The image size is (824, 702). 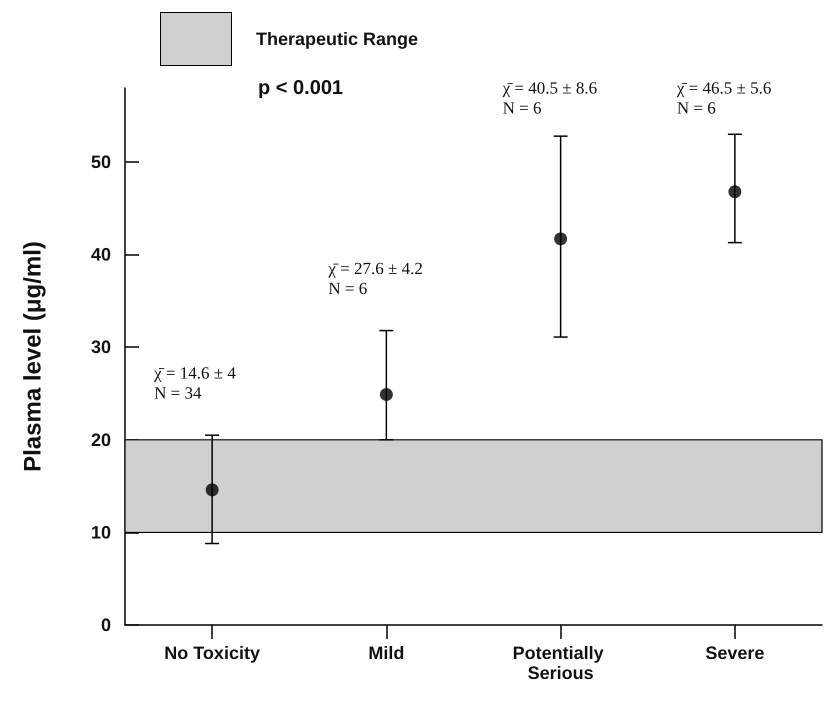 What do you see at coordinates (386, 653) in the screenshot?
I see `x-tick-label: Mild` at bounding box center [386, 653].